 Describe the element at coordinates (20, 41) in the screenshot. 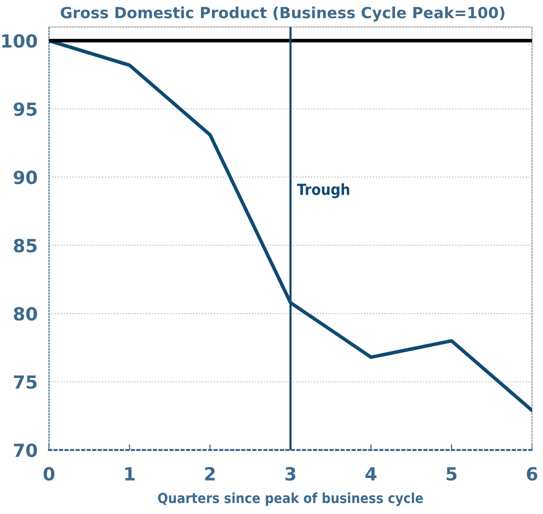

I see `y-tick-label: 100` at that location.